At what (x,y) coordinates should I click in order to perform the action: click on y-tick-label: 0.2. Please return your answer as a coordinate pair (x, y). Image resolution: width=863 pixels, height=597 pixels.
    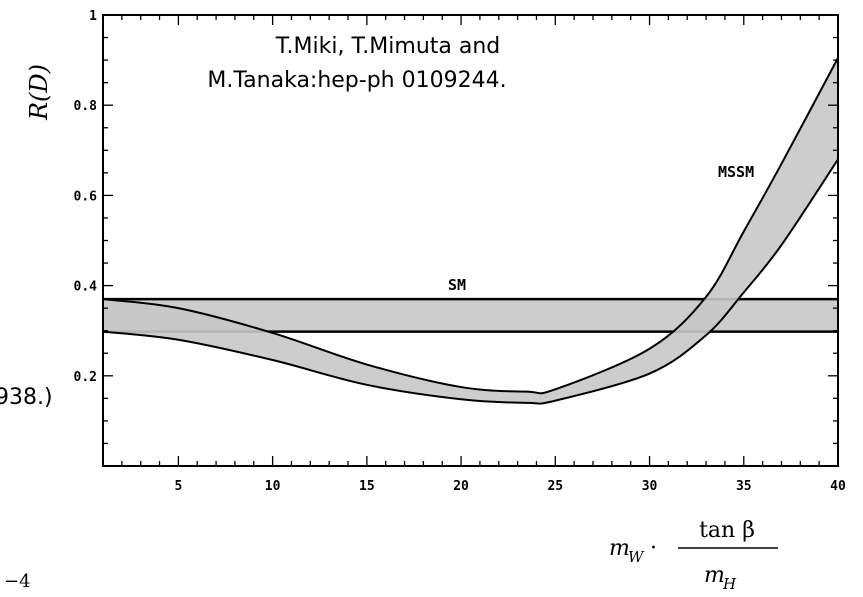
    Looking at the image, I should click on (85, 377).